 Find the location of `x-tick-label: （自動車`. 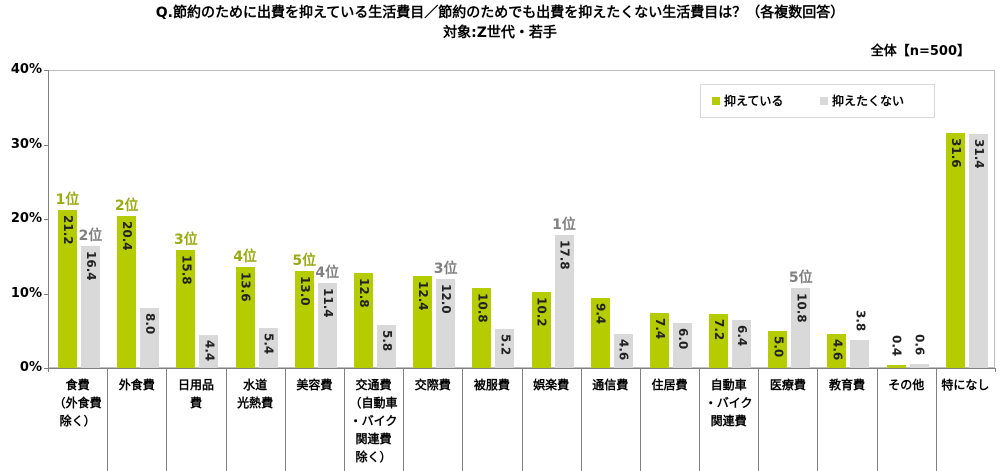

x-tick-label: （自動車 is located at coordinates (373, 403).